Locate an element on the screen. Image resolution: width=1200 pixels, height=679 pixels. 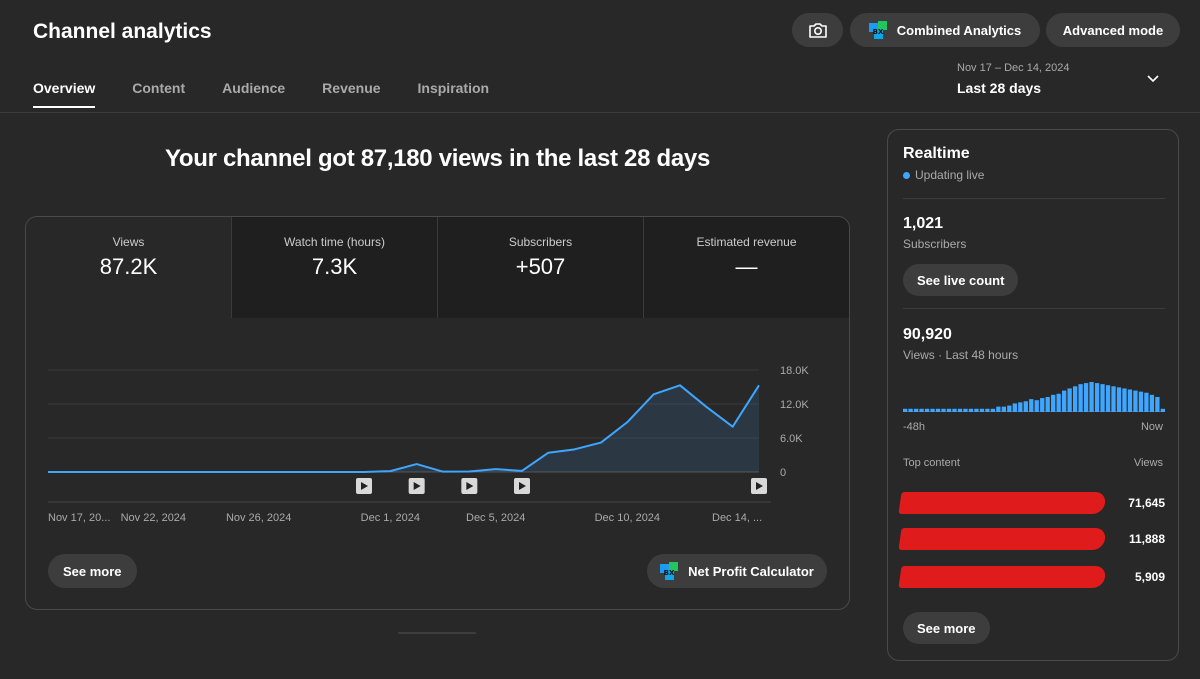
x-tick-label: Dec 1, 2024 is located at coordinates (390, 518).